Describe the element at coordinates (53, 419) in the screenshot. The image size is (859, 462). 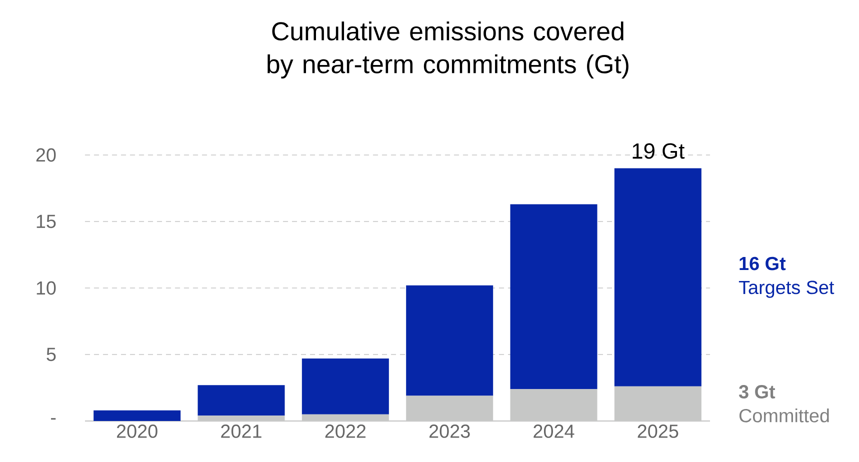
I see `y-tick-label: -` at that location.